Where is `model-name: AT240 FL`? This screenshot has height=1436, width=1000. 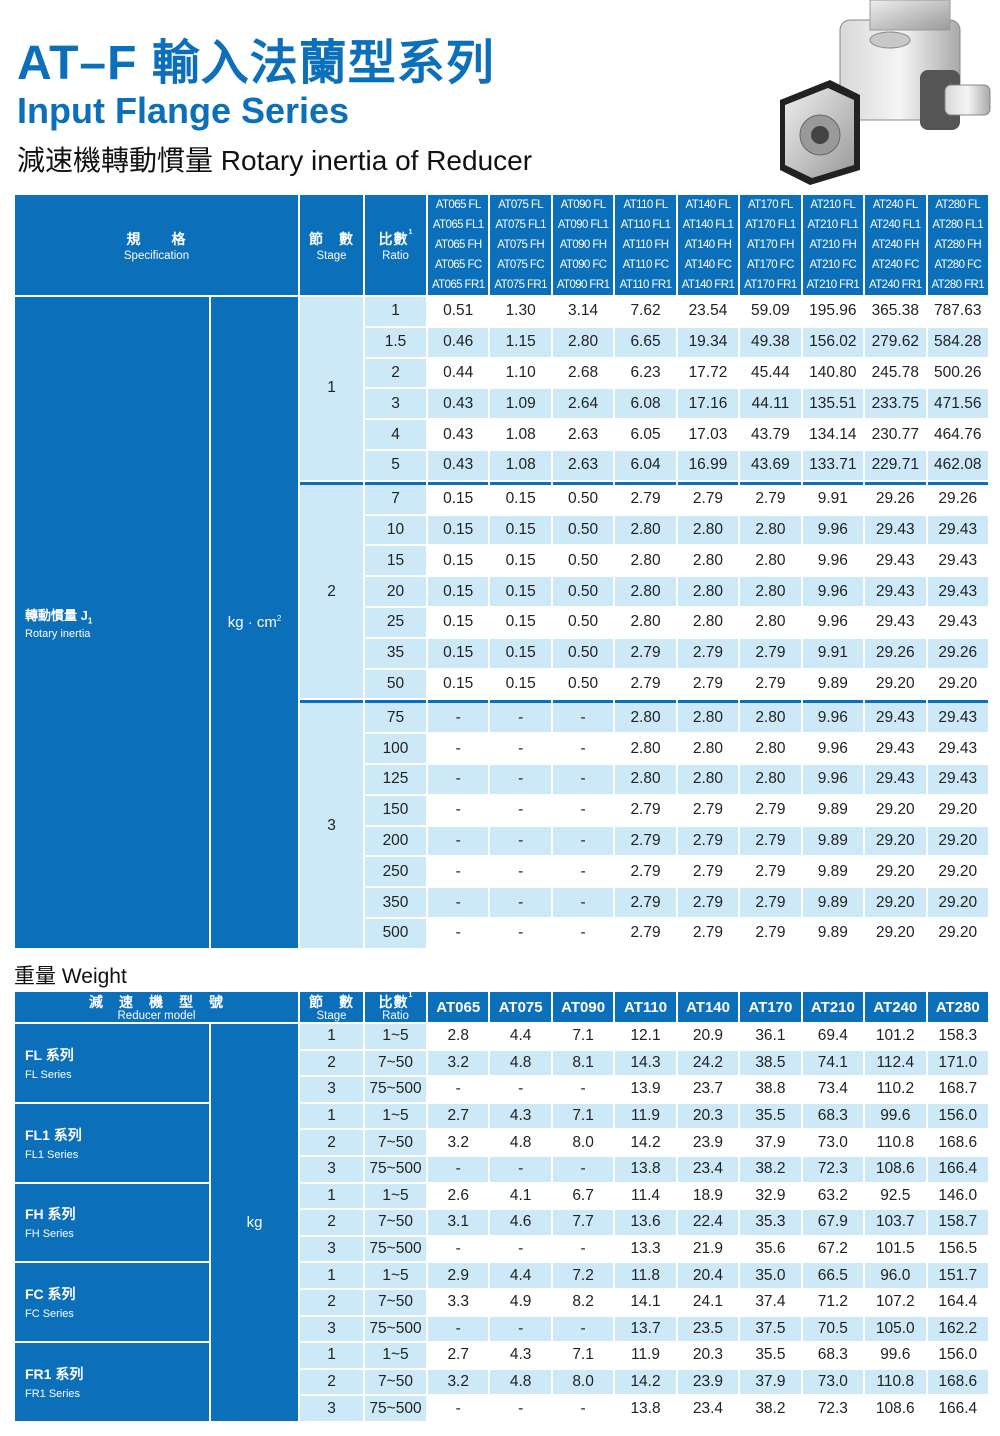 model-name: AT240 FL is located at coordinates (895, 205).